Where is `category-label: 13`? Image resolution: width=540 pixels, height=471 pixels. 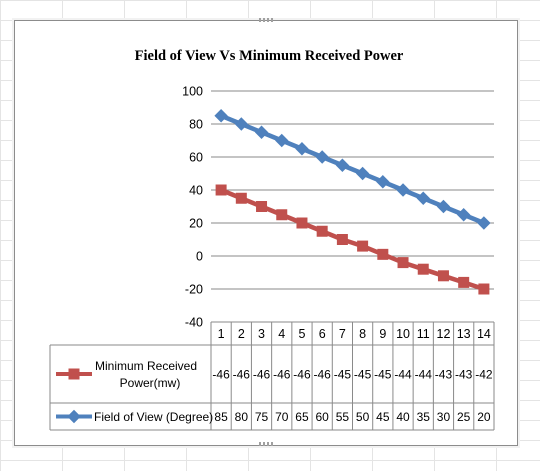 category-label: 13 is located at coordinates (464, 334).